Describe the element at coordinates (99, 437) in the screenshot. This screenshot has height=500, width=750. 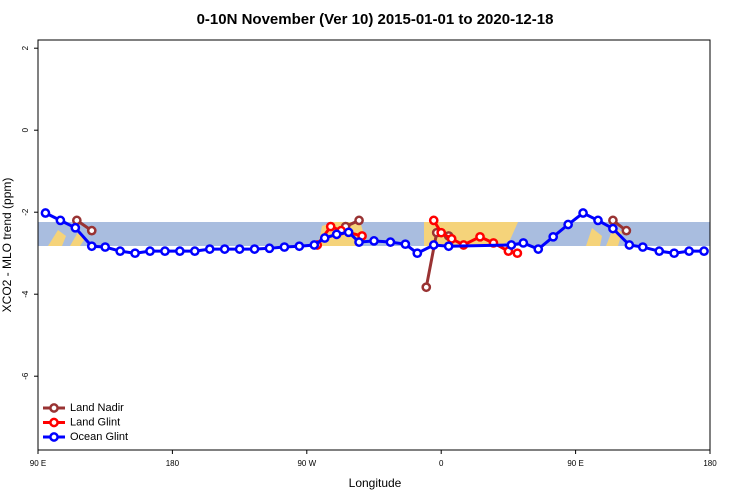
I see `legend-label: Ocean Glint` at that location.